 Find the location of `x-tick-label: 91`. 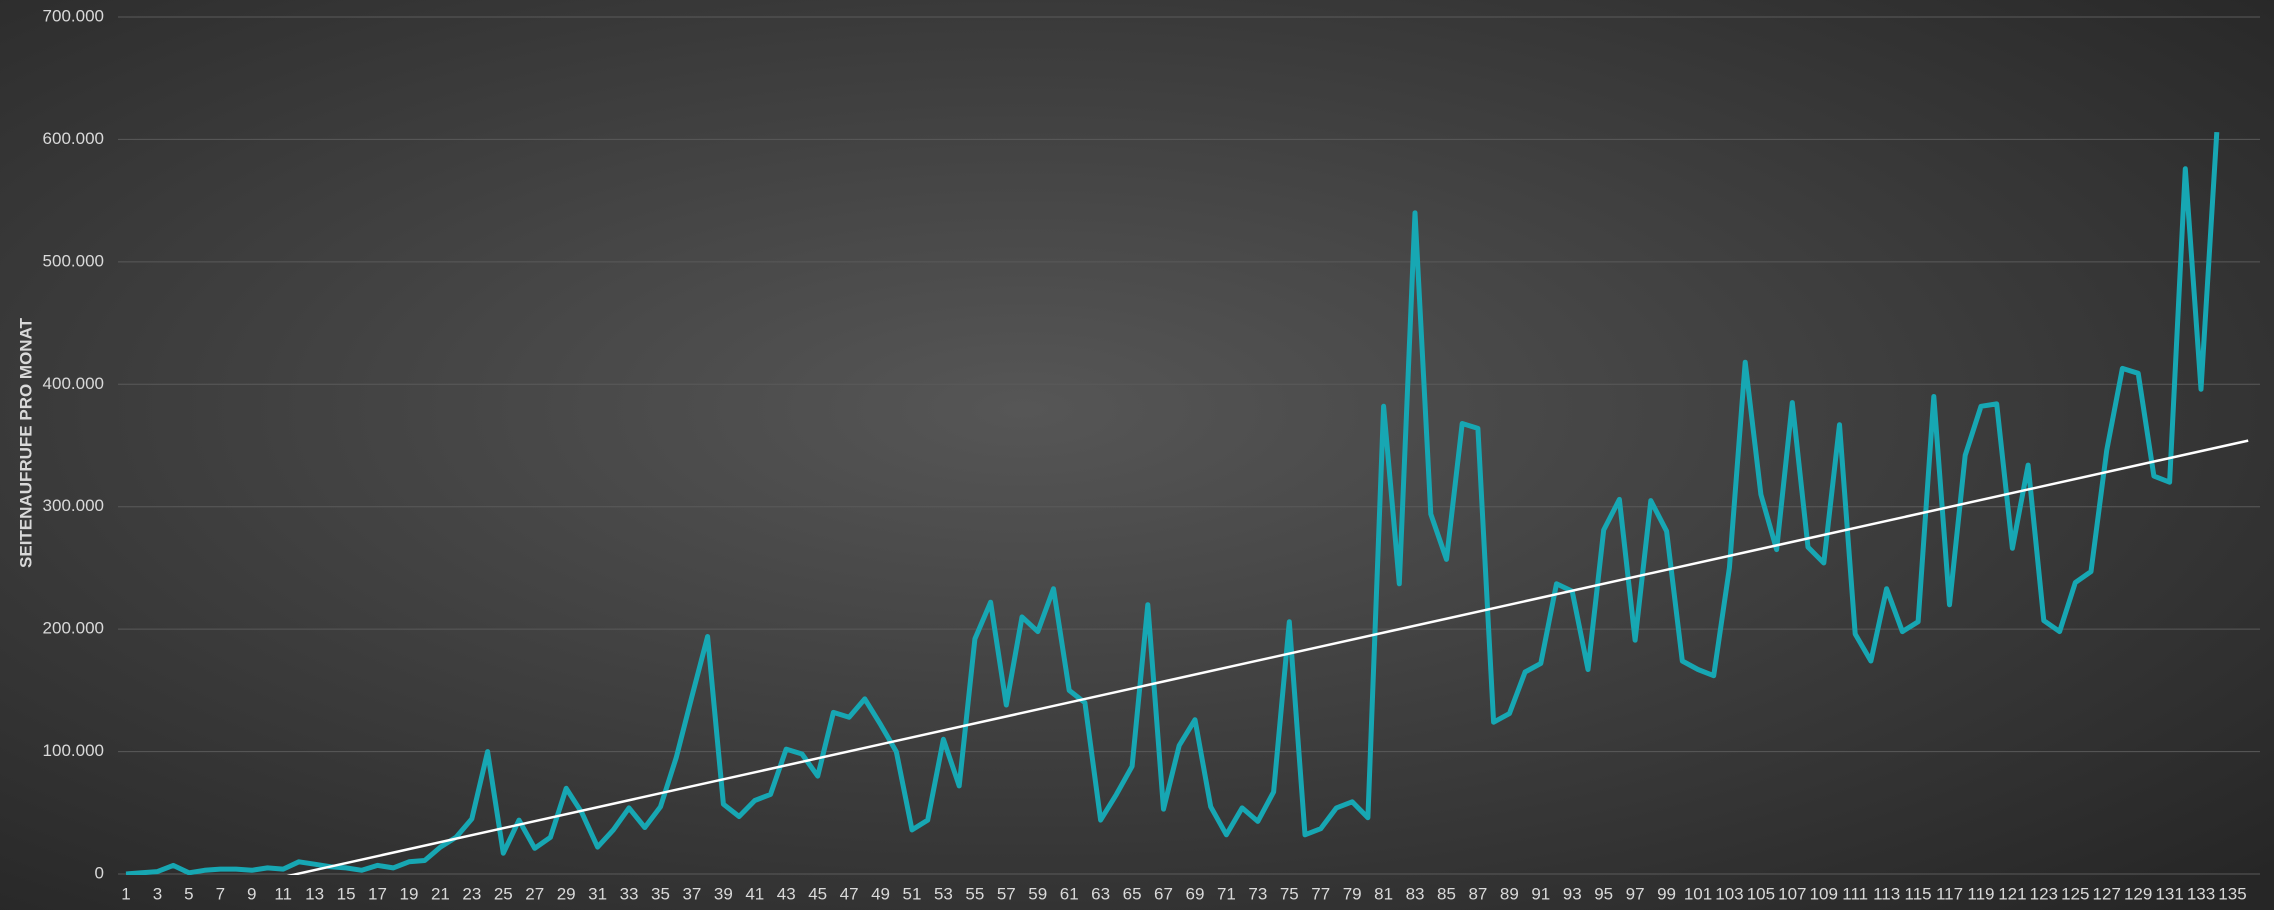

x-tick-label: 91 is located at coordinates (1540, 893).